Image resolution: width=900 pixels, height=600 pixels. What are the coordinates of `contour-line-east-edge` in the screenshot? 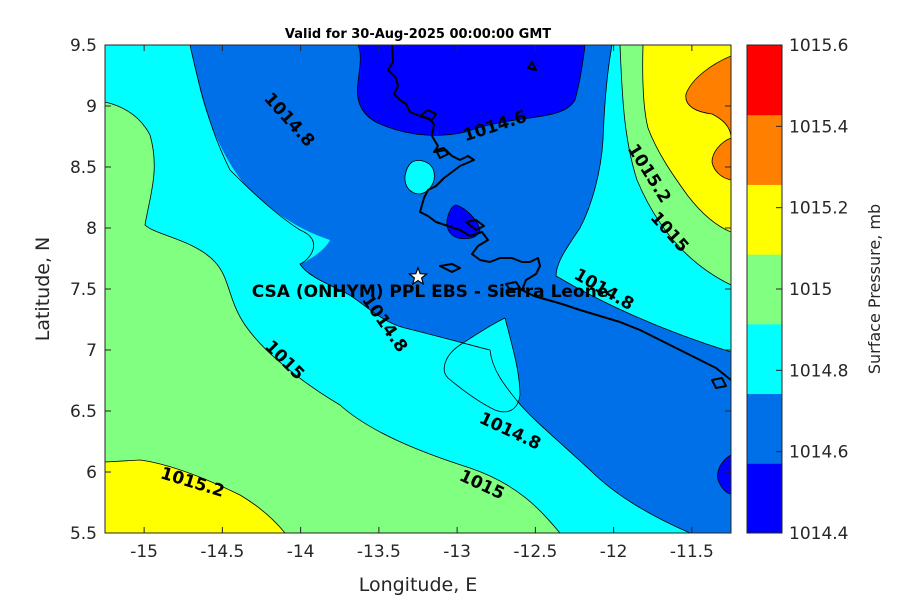 It's located at (724, 474).